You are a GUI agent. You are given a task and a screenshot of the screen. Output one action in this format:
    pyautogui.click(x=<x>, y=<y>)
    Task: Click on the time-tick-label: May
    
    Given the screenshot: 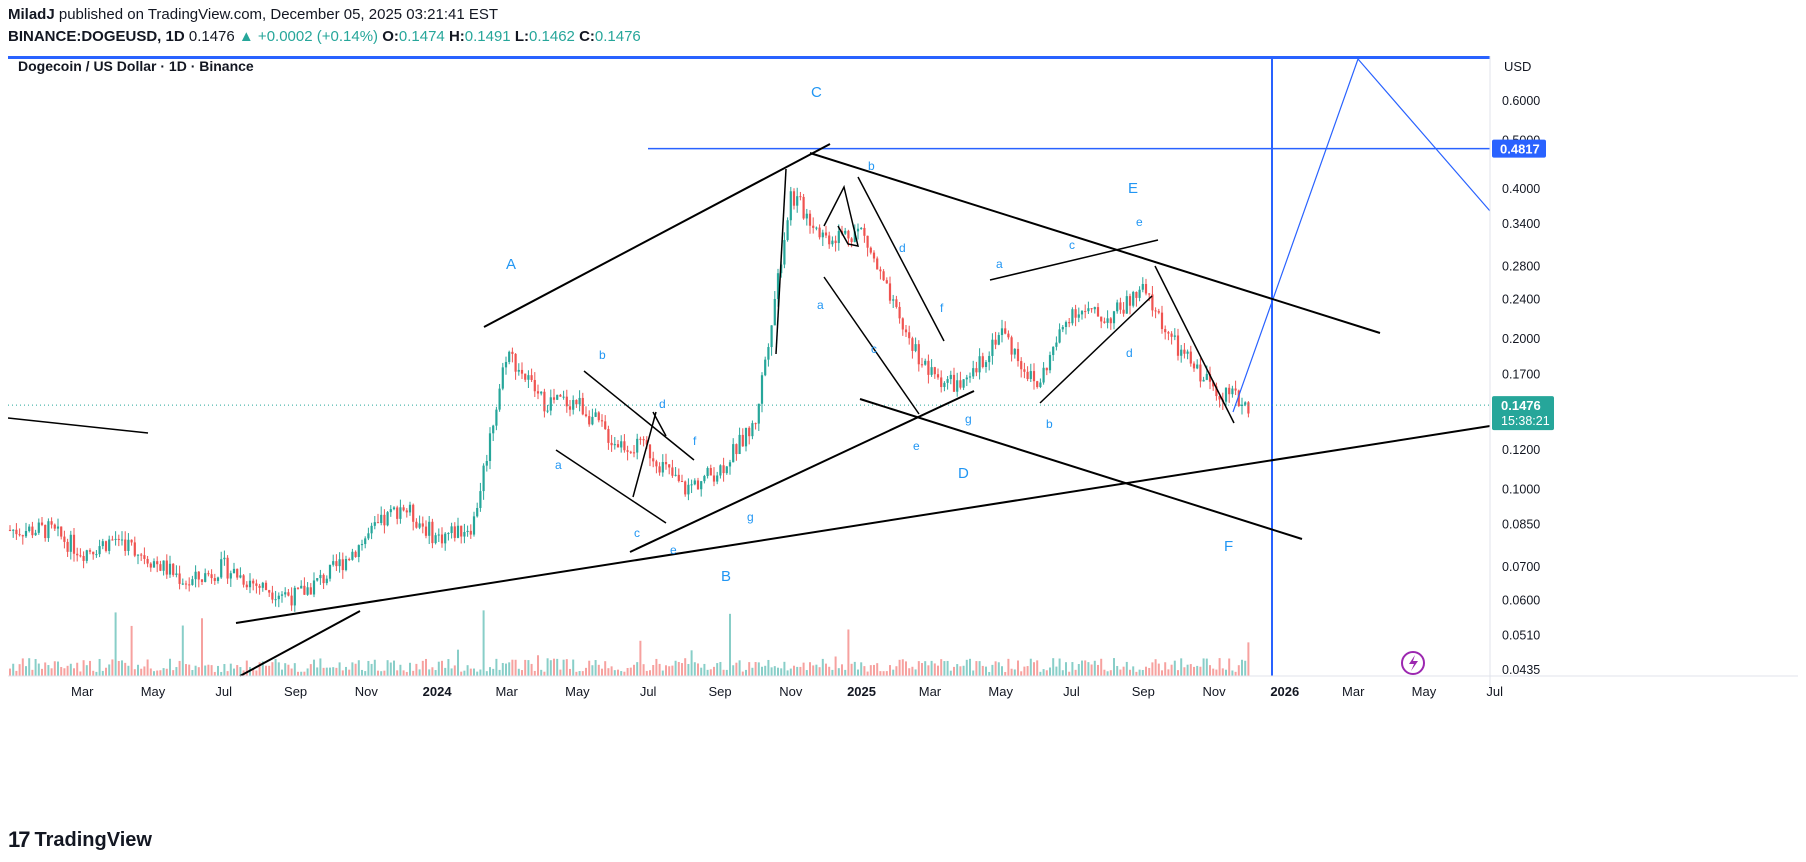 What is the action you would take?
    pyautogui.click(x=153, y=691)
    